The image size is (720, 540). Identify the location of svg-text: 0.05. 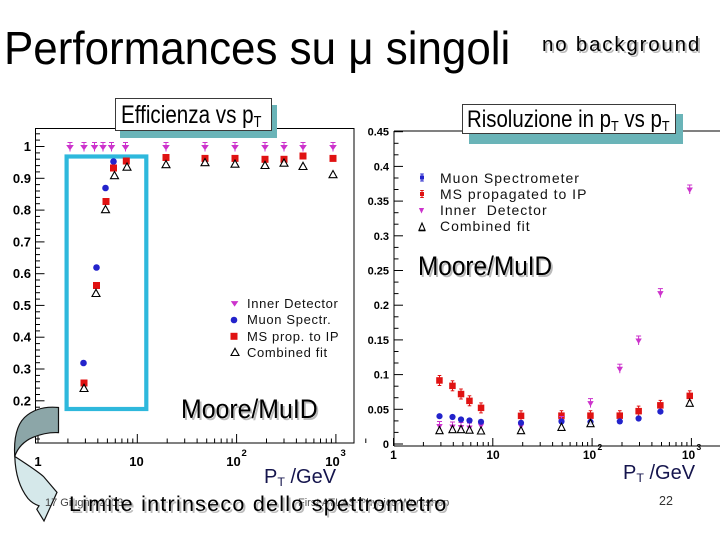
(378, 410).